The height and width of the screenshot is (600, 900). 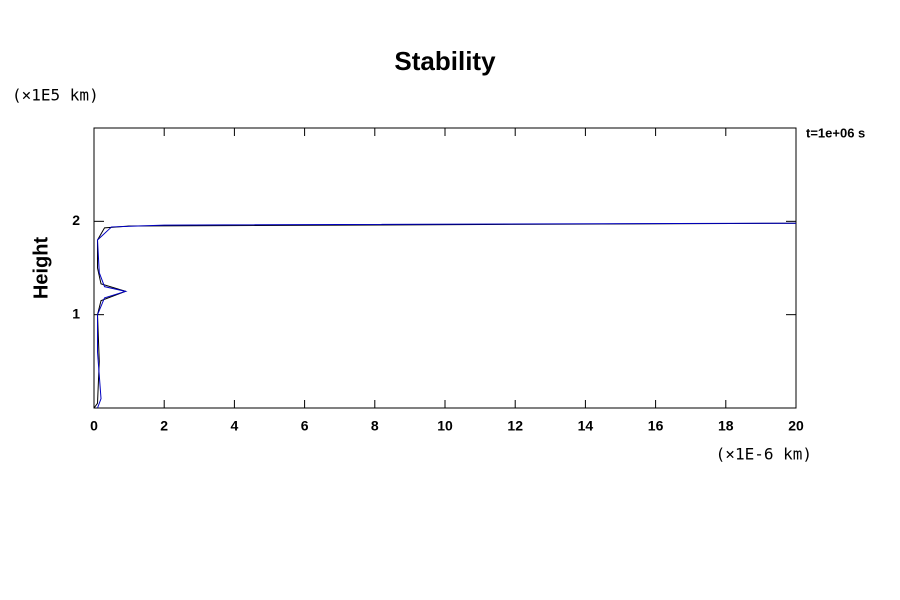 What do you see at coordinates (445, 61) in the screenshot?
I see `chart-title: Stability` at bounding box center [445, 61].